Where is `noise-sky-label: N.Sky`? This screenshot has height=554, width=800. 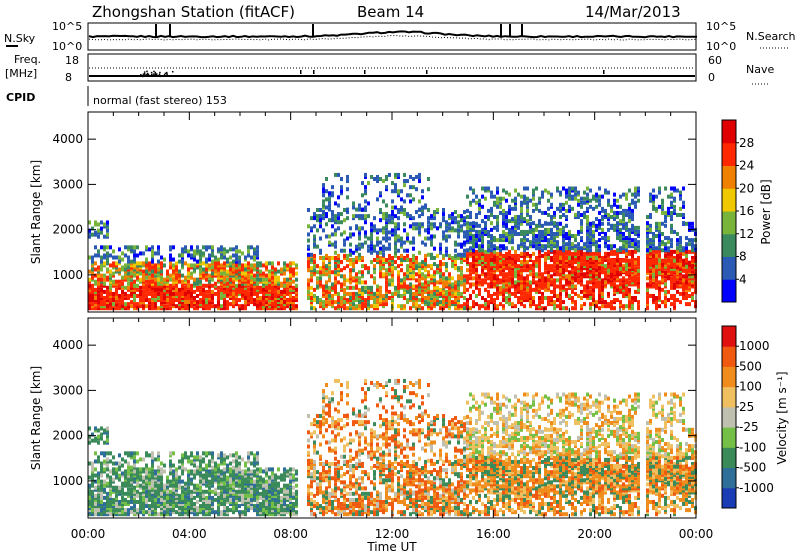 noise-sky-label: N.Sky is located at coordinates (20, 38).